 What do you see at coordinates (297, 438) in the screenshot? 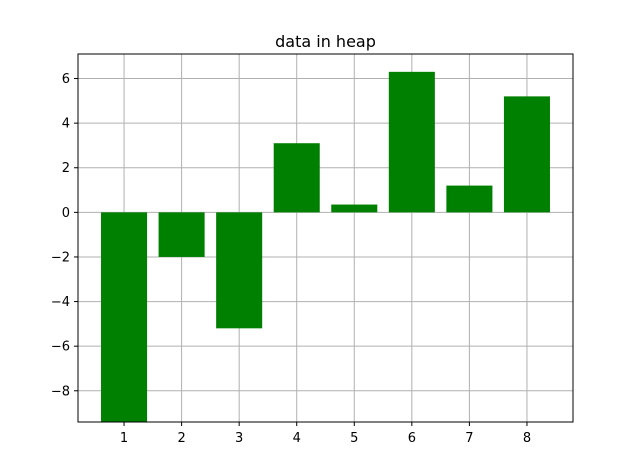
I see `x-tick-label: 4` at bounding box center [297, 438].